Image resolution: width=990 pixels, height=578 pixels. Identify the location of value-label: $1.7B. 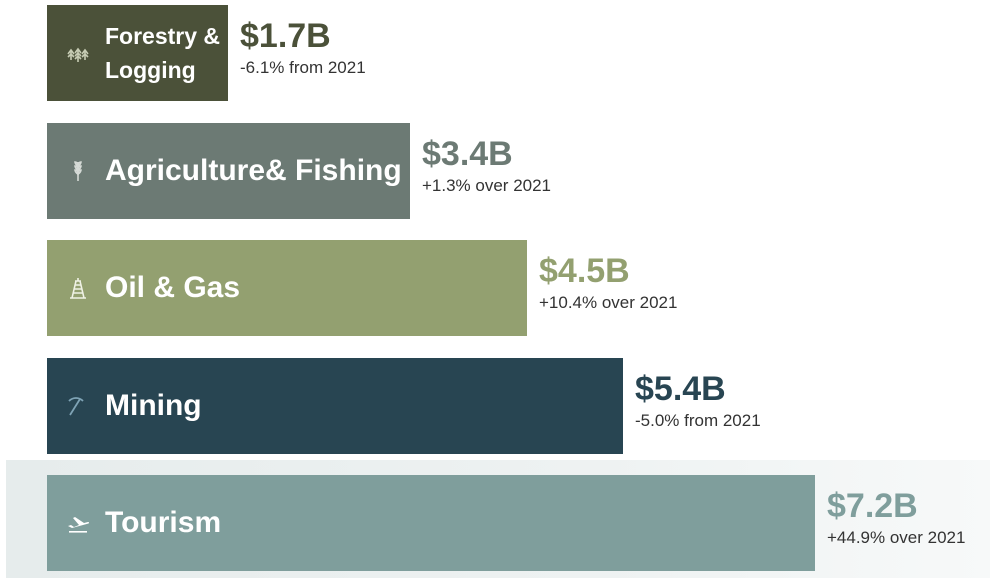
(285, 36).